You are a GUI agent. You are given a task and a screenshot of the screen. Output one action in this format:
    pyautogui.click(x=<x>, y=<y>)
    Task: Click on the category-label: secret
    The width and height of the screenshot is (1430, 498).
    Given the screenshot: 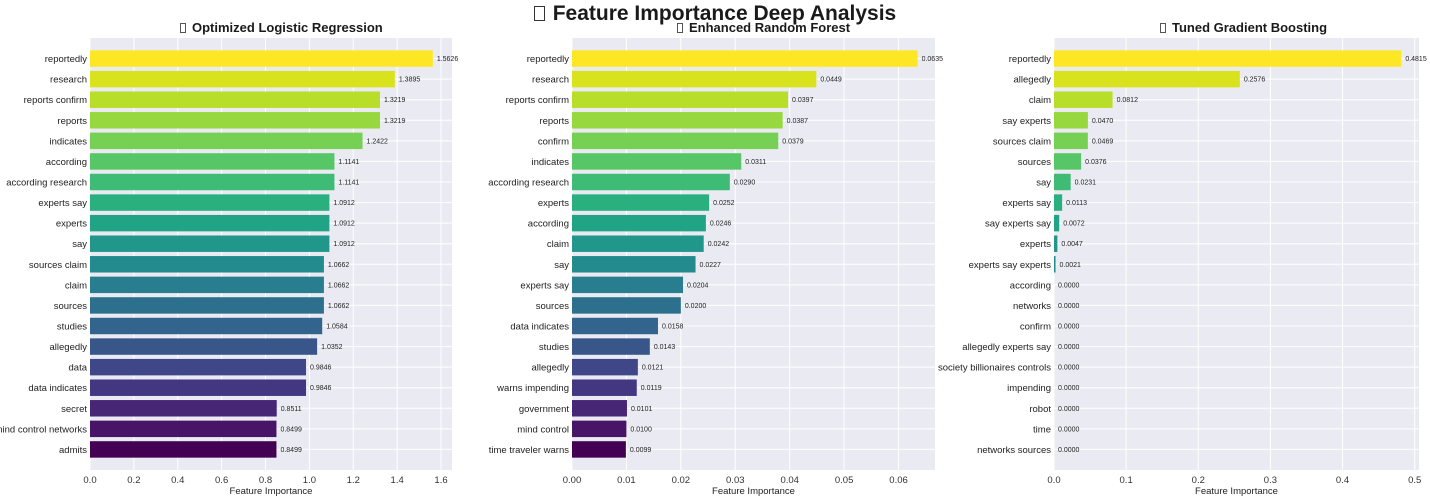 What is the action you would take?
    pyautogui.click(x=74, y=409)
    